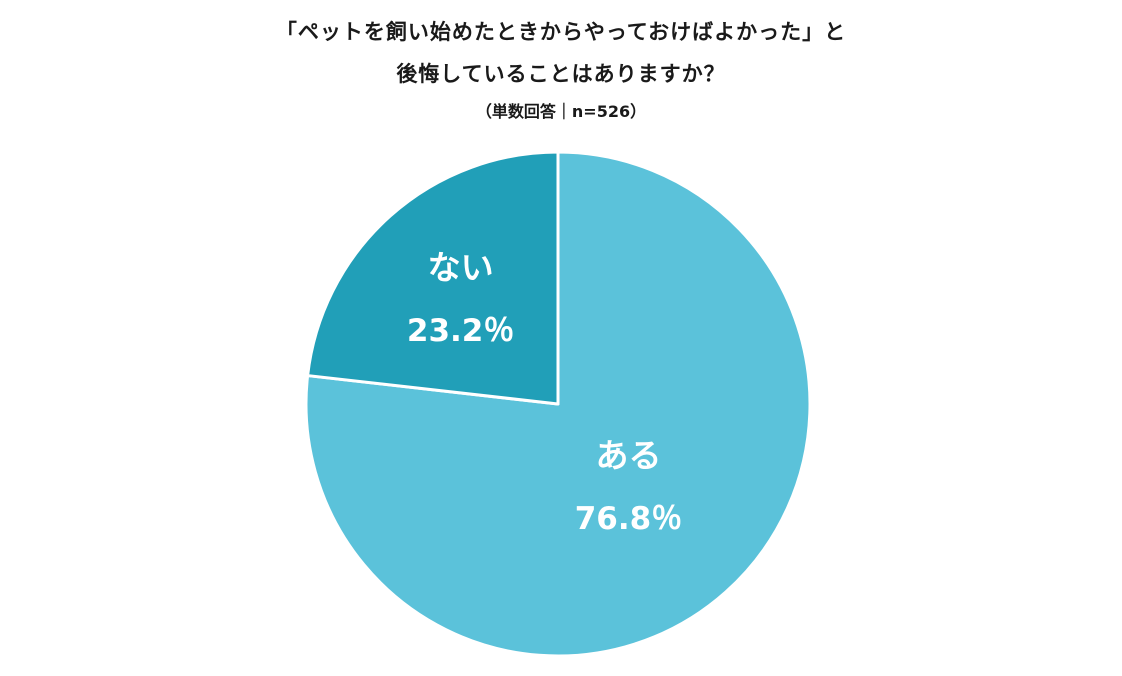 This screenshot has width=1122, height=676. Describe the element at coordinates (461, 267) in the screenshot. I see `slice-label-1: ない` at that location.